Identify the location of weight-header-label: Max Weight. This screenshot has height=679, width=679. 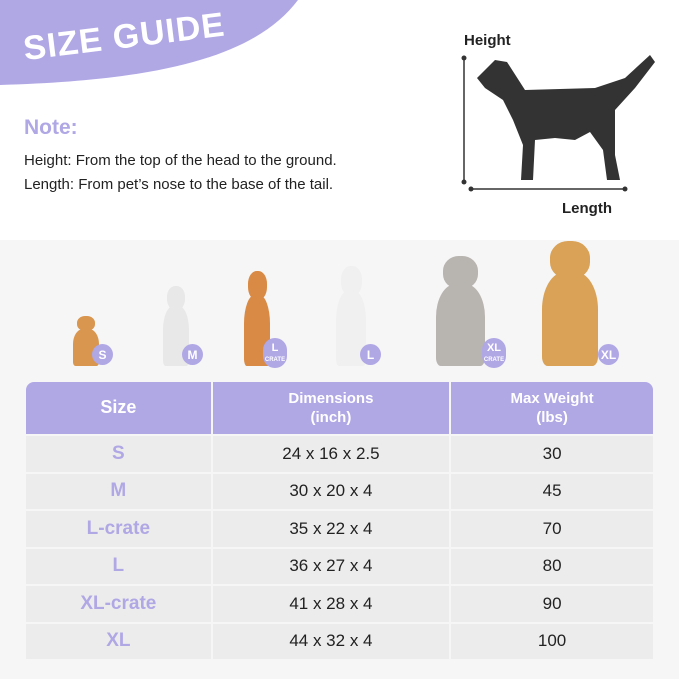
(552, 398).